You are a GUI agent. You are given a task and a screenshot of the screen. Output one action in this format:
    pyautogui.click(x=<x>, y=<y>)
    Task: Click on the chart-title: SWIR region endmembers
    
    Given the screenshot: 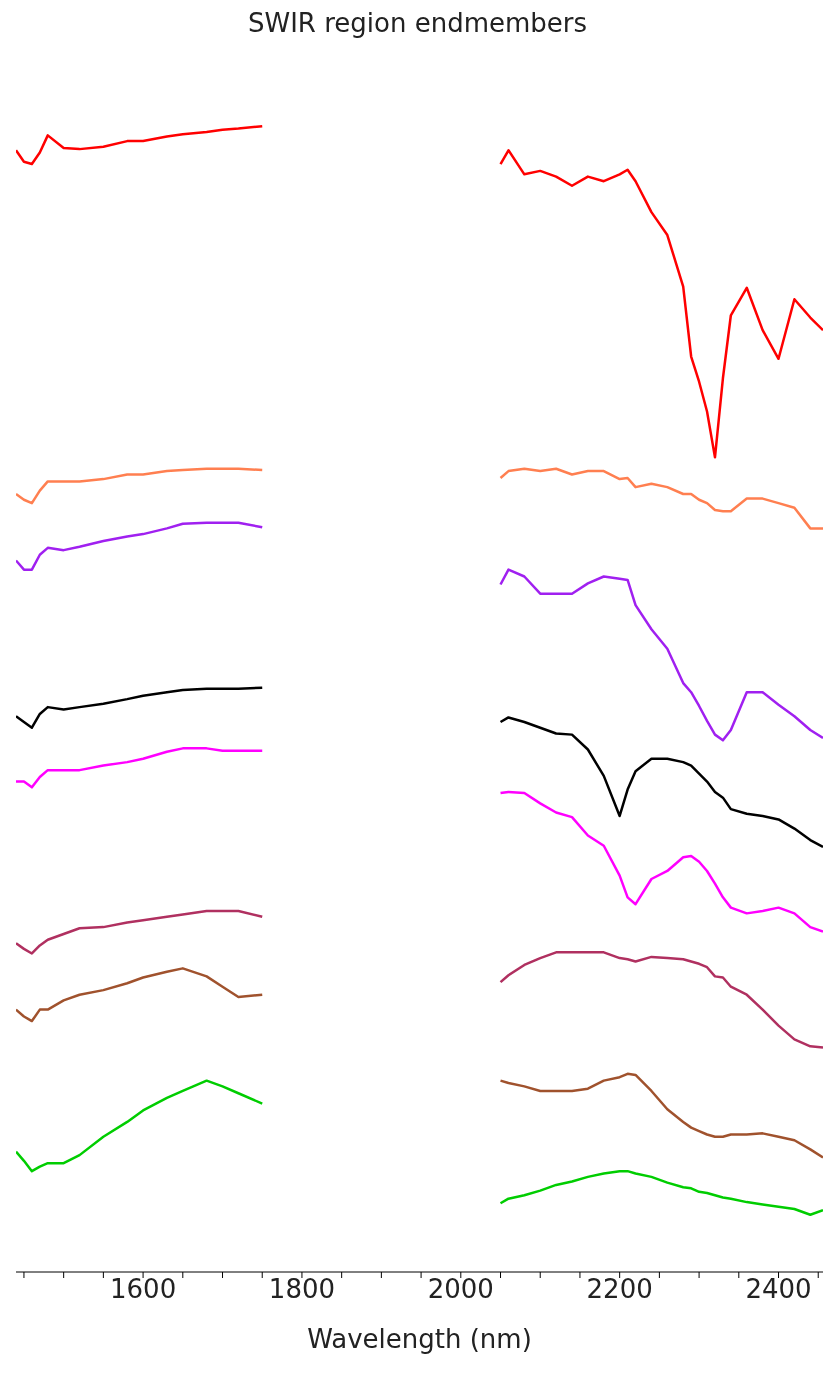 What is the action you would take?
    pyautogui.click(x=417, y=24)
    